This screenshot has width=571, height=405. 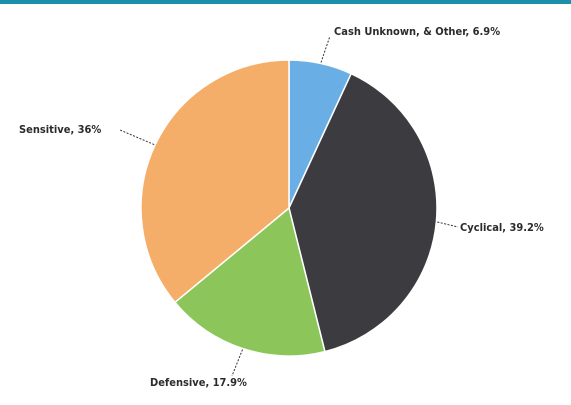 I want to click on leader-cash-unknown-other, so click(x=325, y=49).